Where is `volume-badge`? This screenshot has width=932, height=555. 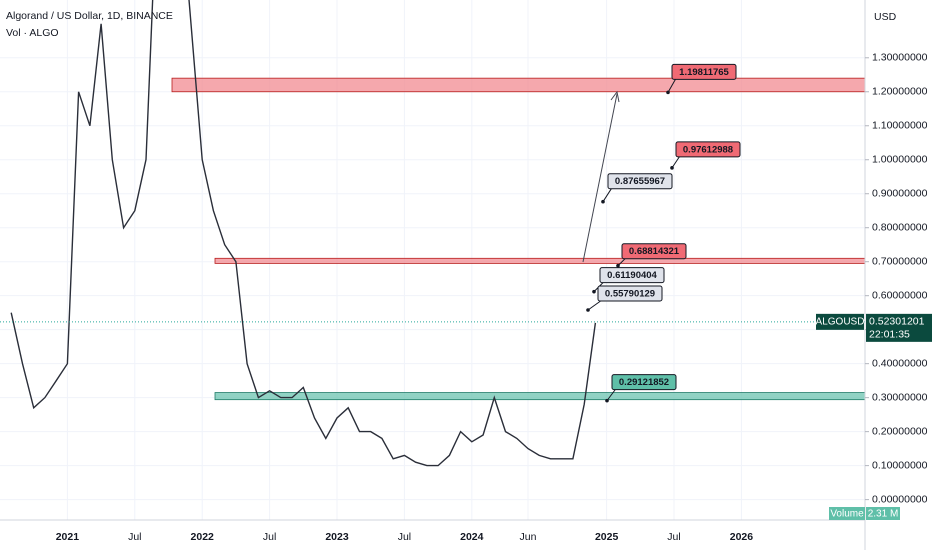
volume-badge is located at coordinates (847, 513).